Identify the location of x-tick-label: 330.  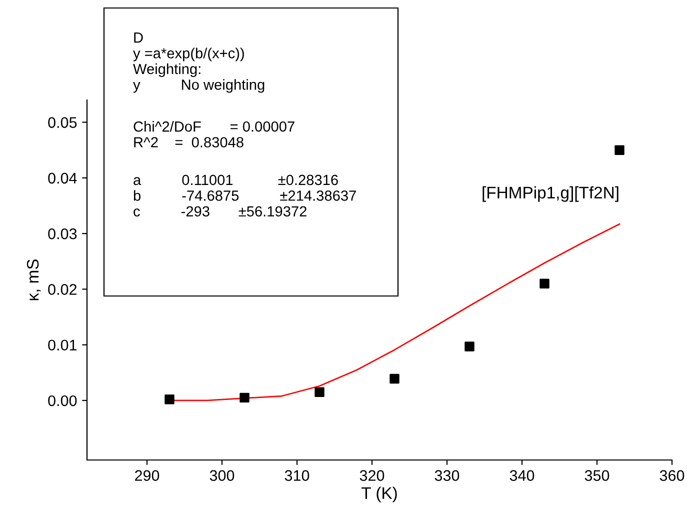
(447, 475).